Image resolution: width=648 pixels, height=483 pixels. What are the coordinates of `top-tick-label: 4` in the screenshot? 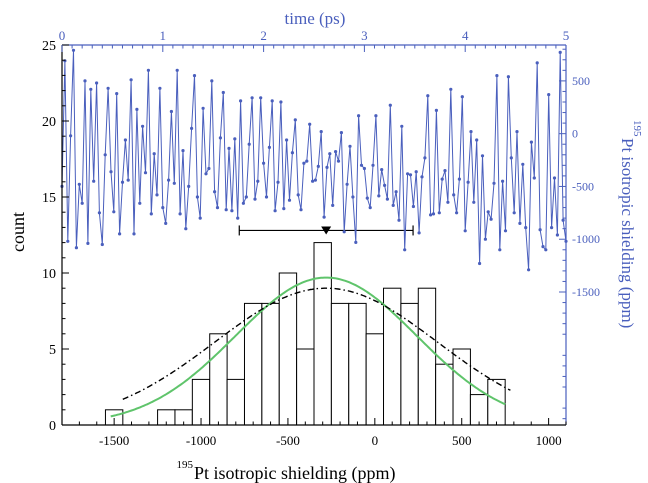 It's located at (465, 35).